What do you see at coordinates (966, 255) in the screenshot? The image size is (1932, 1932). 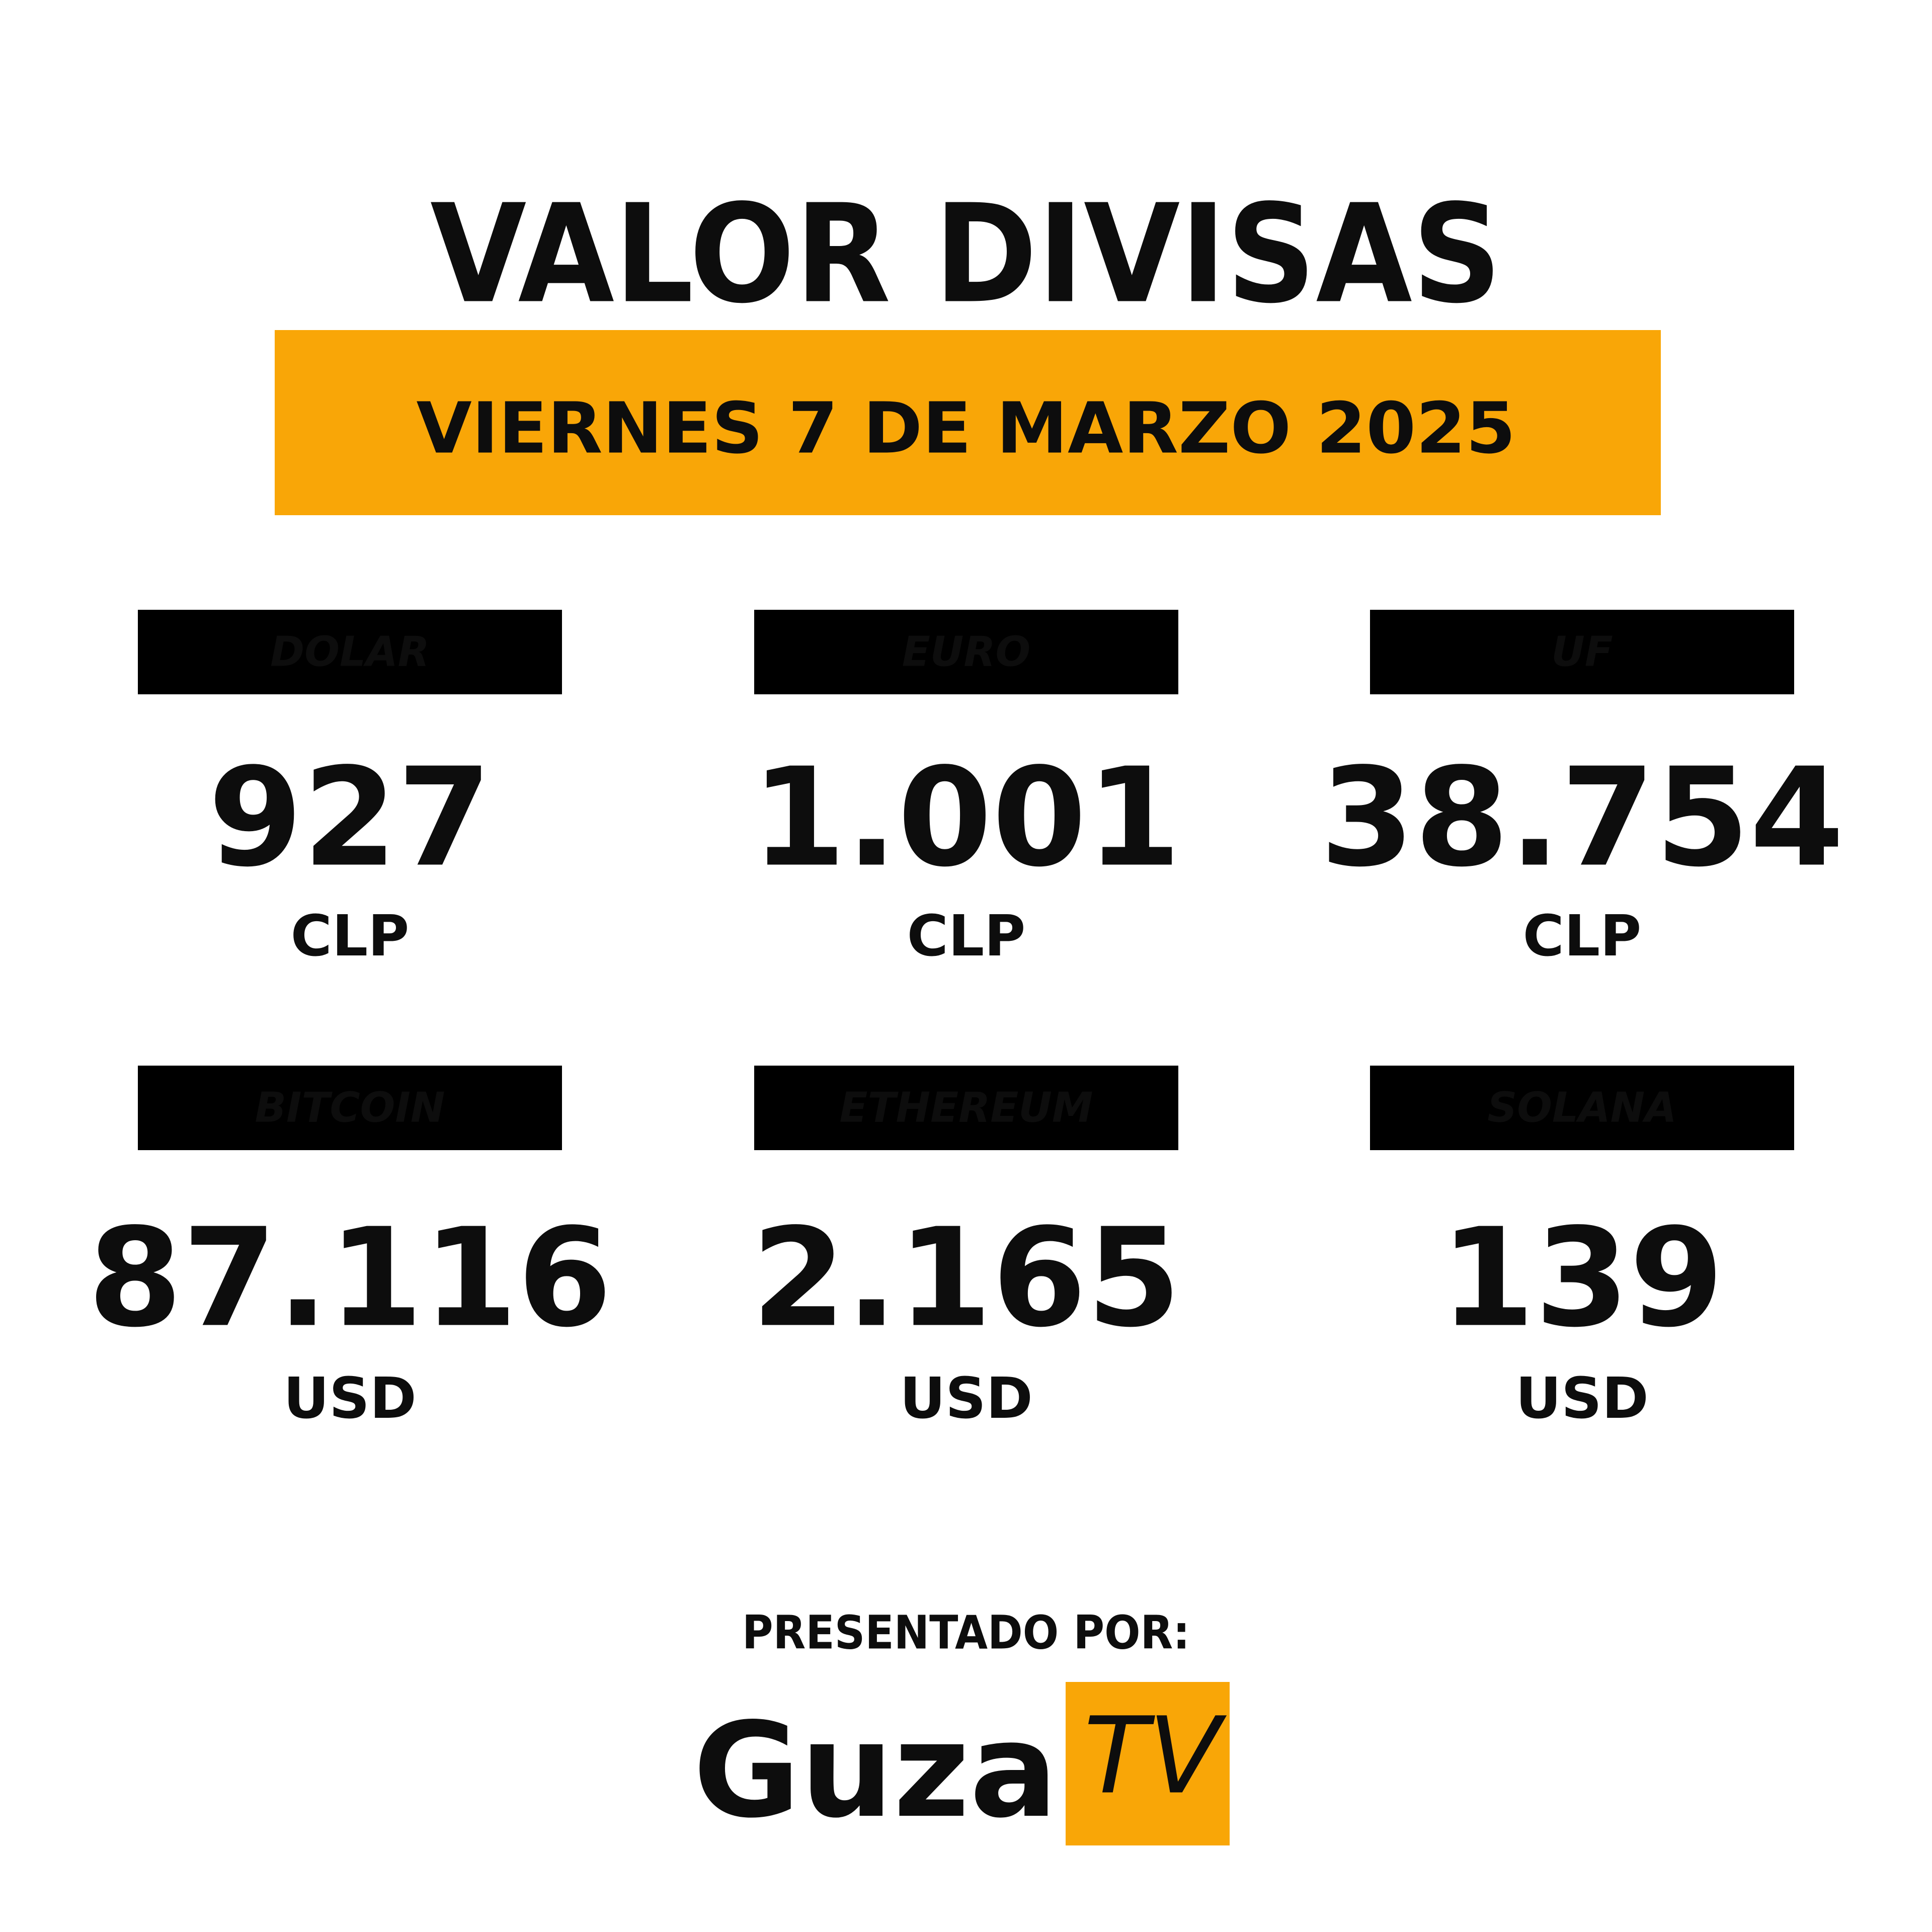 I see `title: VALOR DIVISAS` at bounding box center [966, 255].